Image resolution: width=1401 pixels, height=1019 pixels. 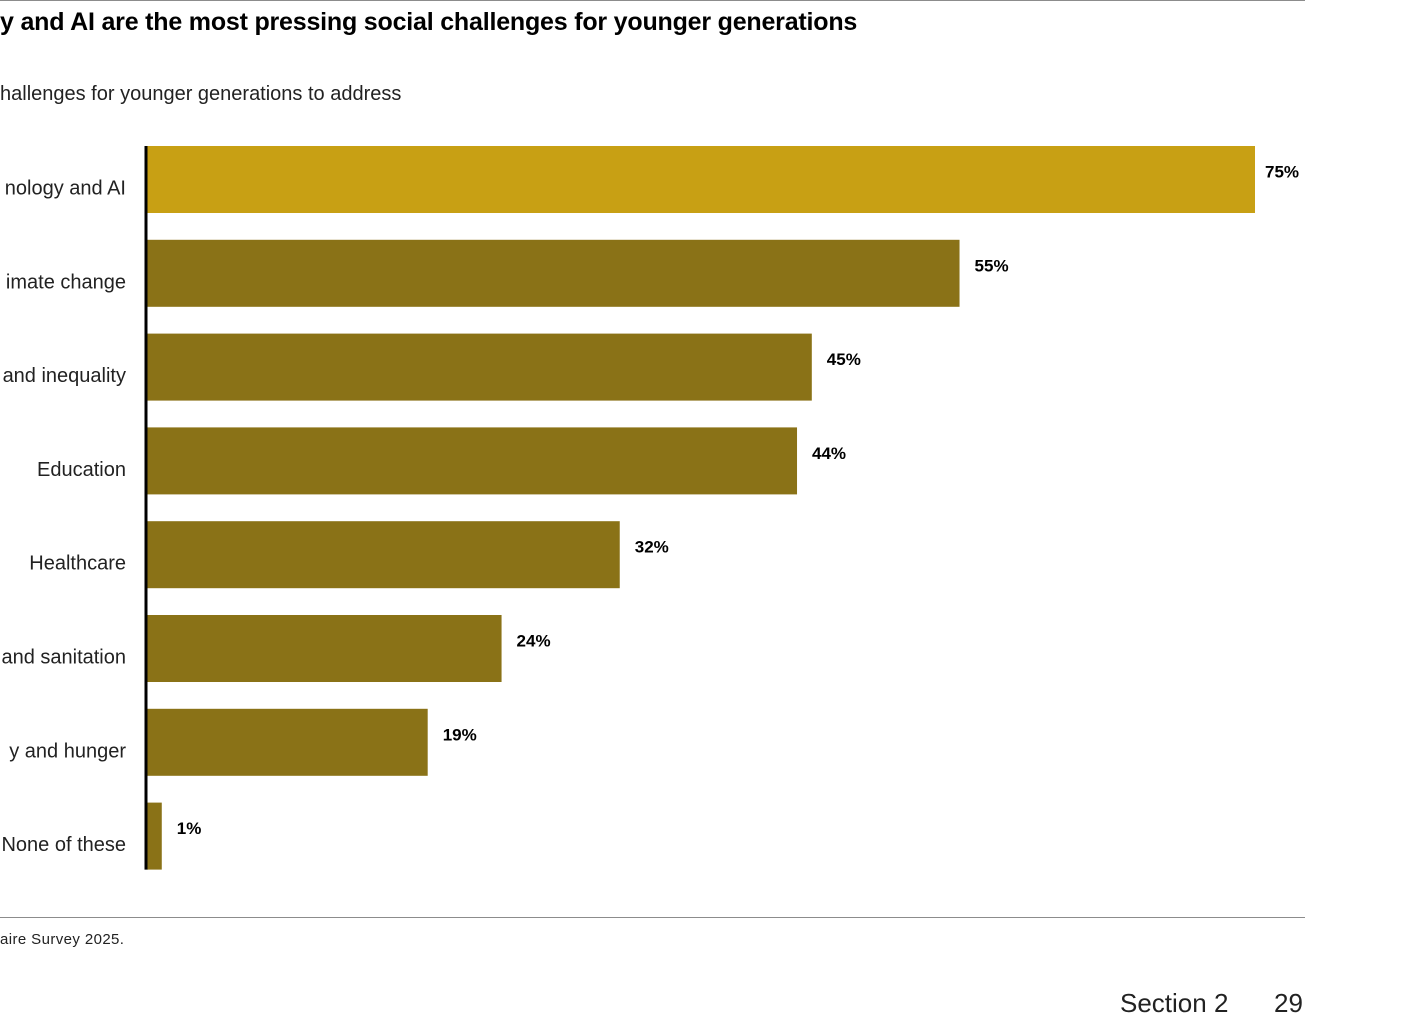 I want to click on category-label-4: Healthcare, so click(x=77, y=564).